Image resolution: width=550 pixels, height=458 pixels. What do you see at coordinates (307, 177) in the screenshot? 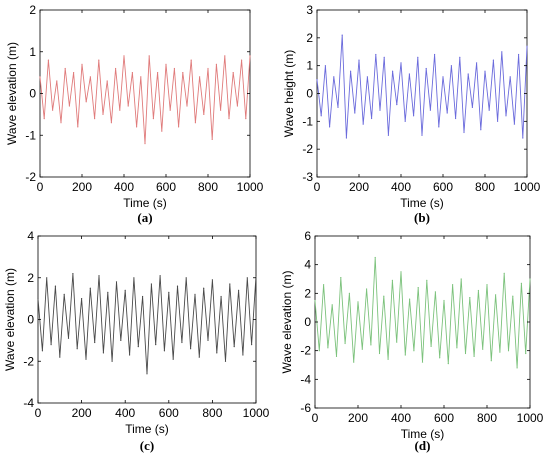
I see `y-tick-label: -3` at bounding box center [307, 177].